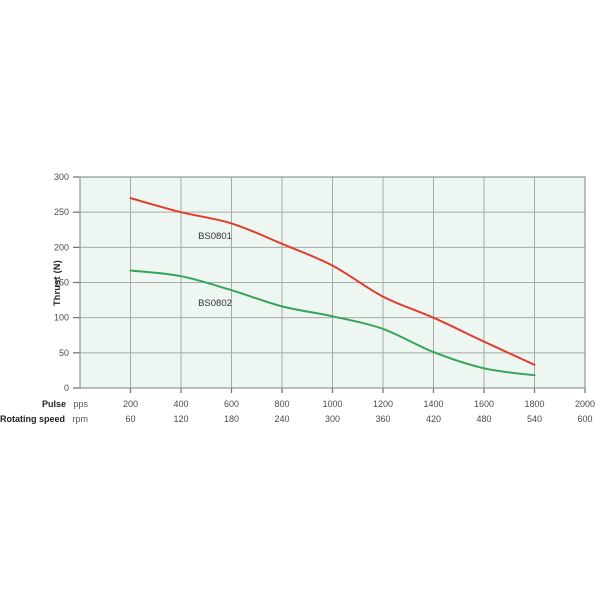 The width and height of the screenshot is (600, 600). Describe the element at coordinates (180, 419) in the screenshot. I see `rpm-tick-label: 120` at that location.